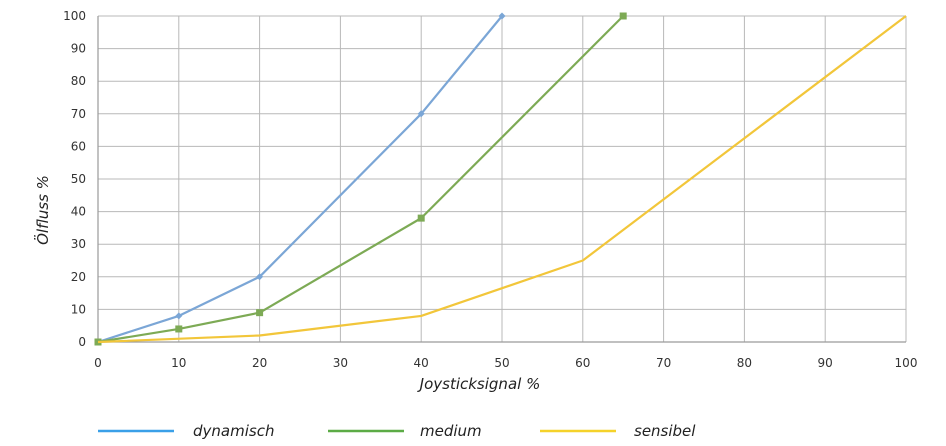  What do you see at coordinates (618, 431) in the screenshot?
I see `legend-item-sensibel: sensibel` at bounding box center [618, 431].